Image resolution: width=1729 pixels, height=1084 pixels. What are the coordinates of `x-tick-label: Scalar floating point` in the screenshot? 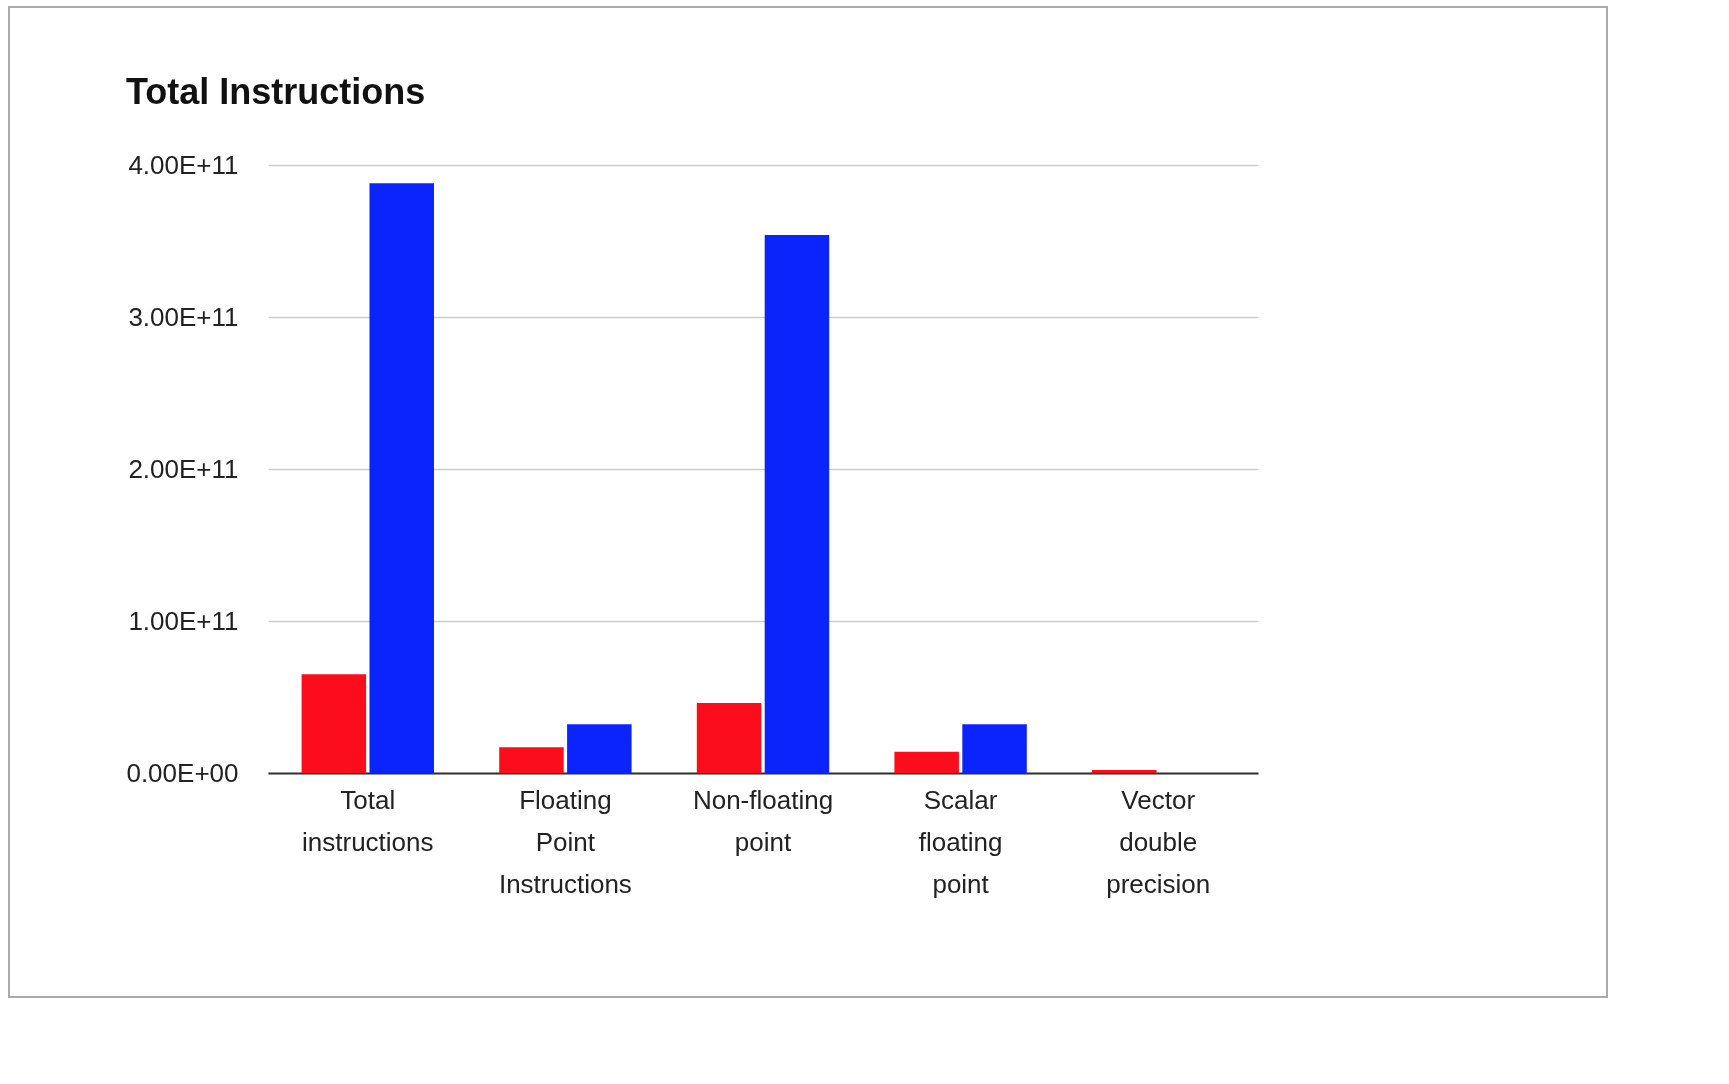 It's located at (960, 841).